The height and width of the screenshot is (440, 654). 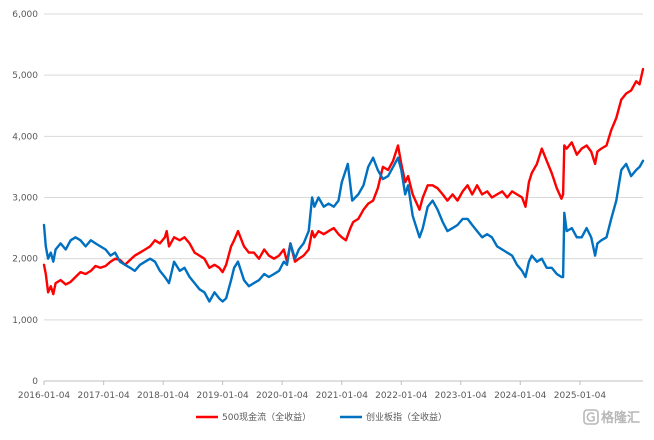 What do you see at coordinates (401, 396) in the screenshot?
I see `x-tick-label: 2022-01-04` at bounding box center [401, 396].